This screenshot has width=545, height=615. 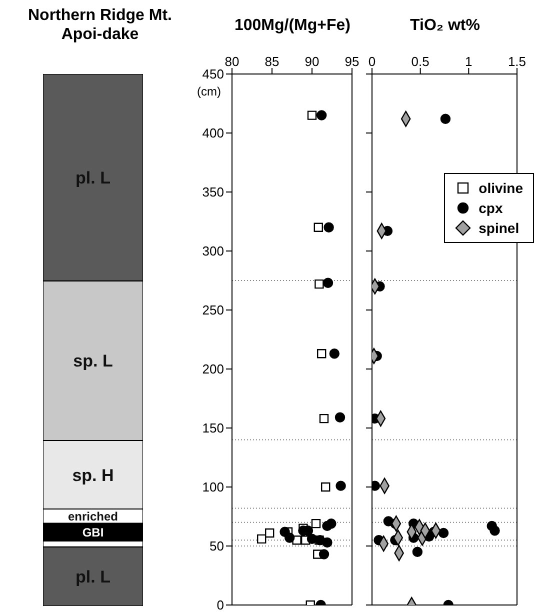 I want to click on legend-label: olivine, so click(x=500, y=188).